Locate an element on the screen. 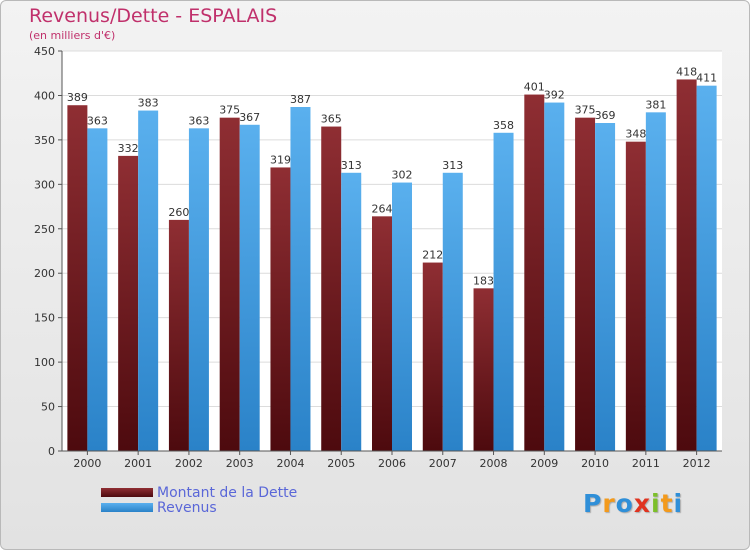  value-label-dette: 212 is located at coordinates (432, 255).